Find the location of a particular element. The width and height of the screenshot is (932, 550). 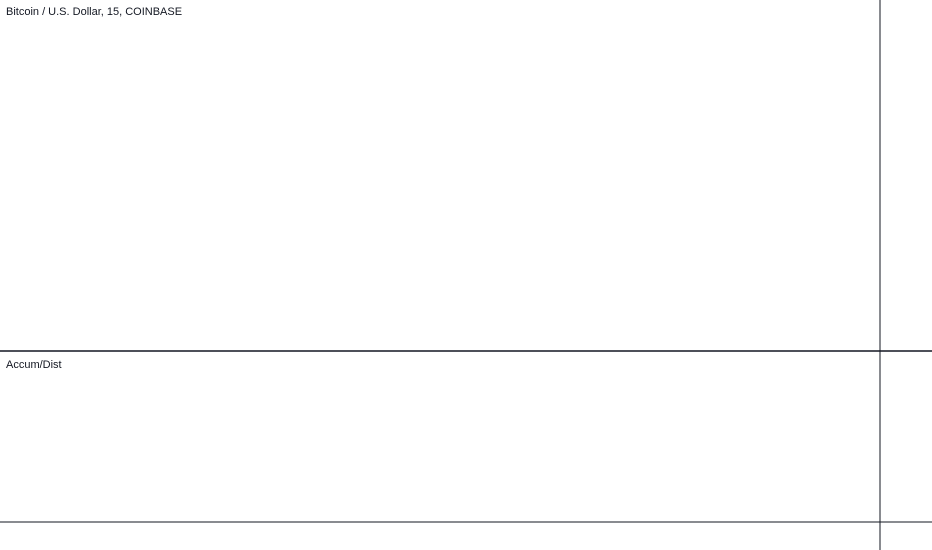

indicator-title: Accum/Dist is located at coordinates (34, 365).